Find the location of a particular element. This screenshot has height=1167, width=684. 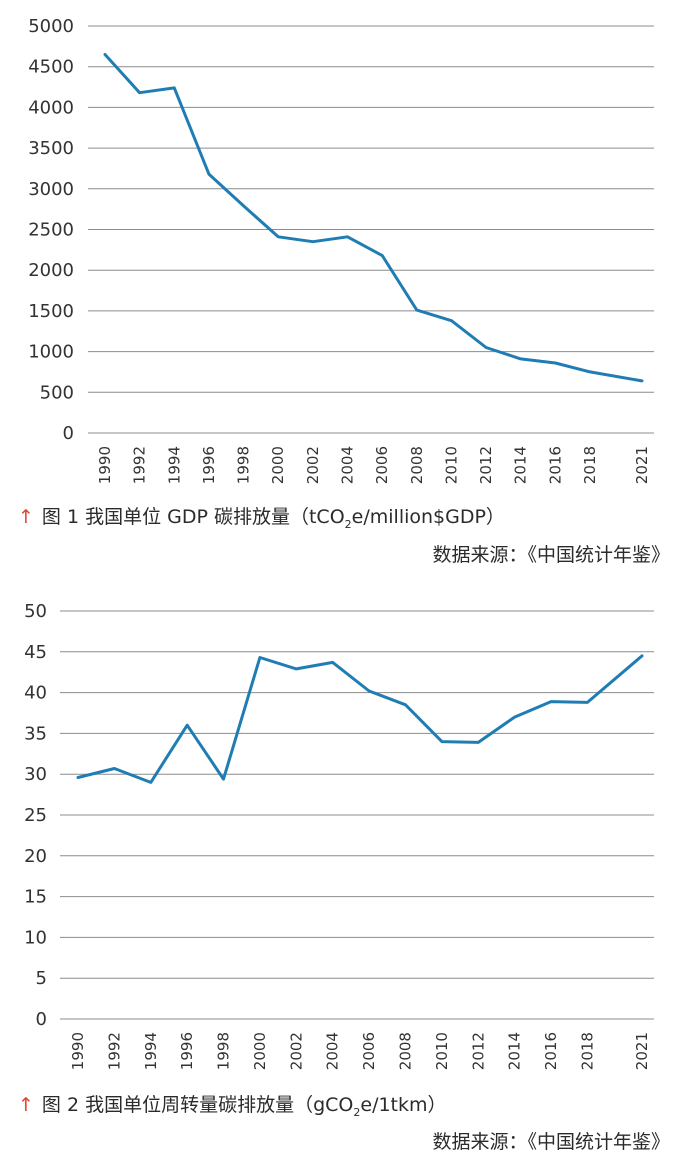

caption-text: 图 1 我国单位 GDP 碳排放量（tCO is located at coordinates (193, 517).